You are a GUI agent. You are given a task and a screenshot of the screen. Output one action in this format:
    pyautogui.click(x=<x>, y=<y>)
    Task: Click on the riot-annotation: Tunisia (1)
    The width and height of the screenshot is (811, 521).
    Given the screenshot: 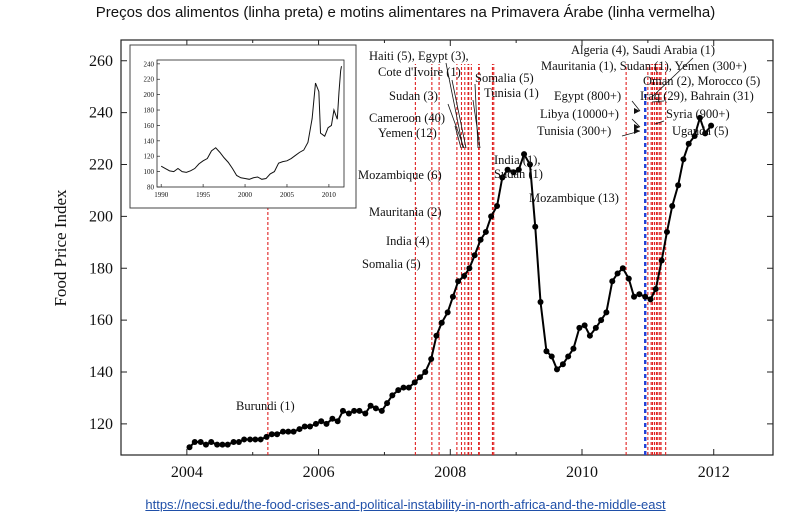 What is the action you would take?
    pyautogui.click(x=511, y=93)
    